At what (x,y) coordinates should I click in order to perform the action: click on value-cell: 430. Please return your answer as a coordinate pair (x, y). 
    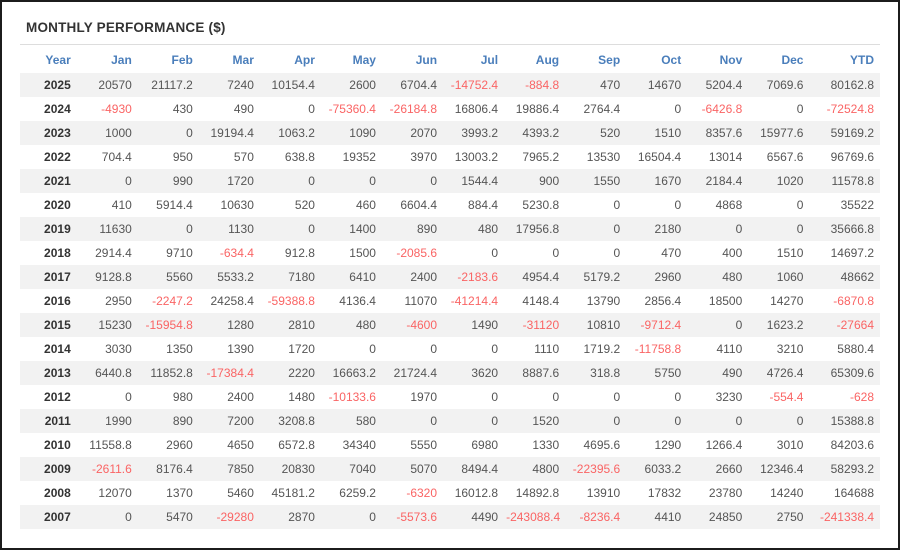
    Looking at the image, I should click on (182, 109).